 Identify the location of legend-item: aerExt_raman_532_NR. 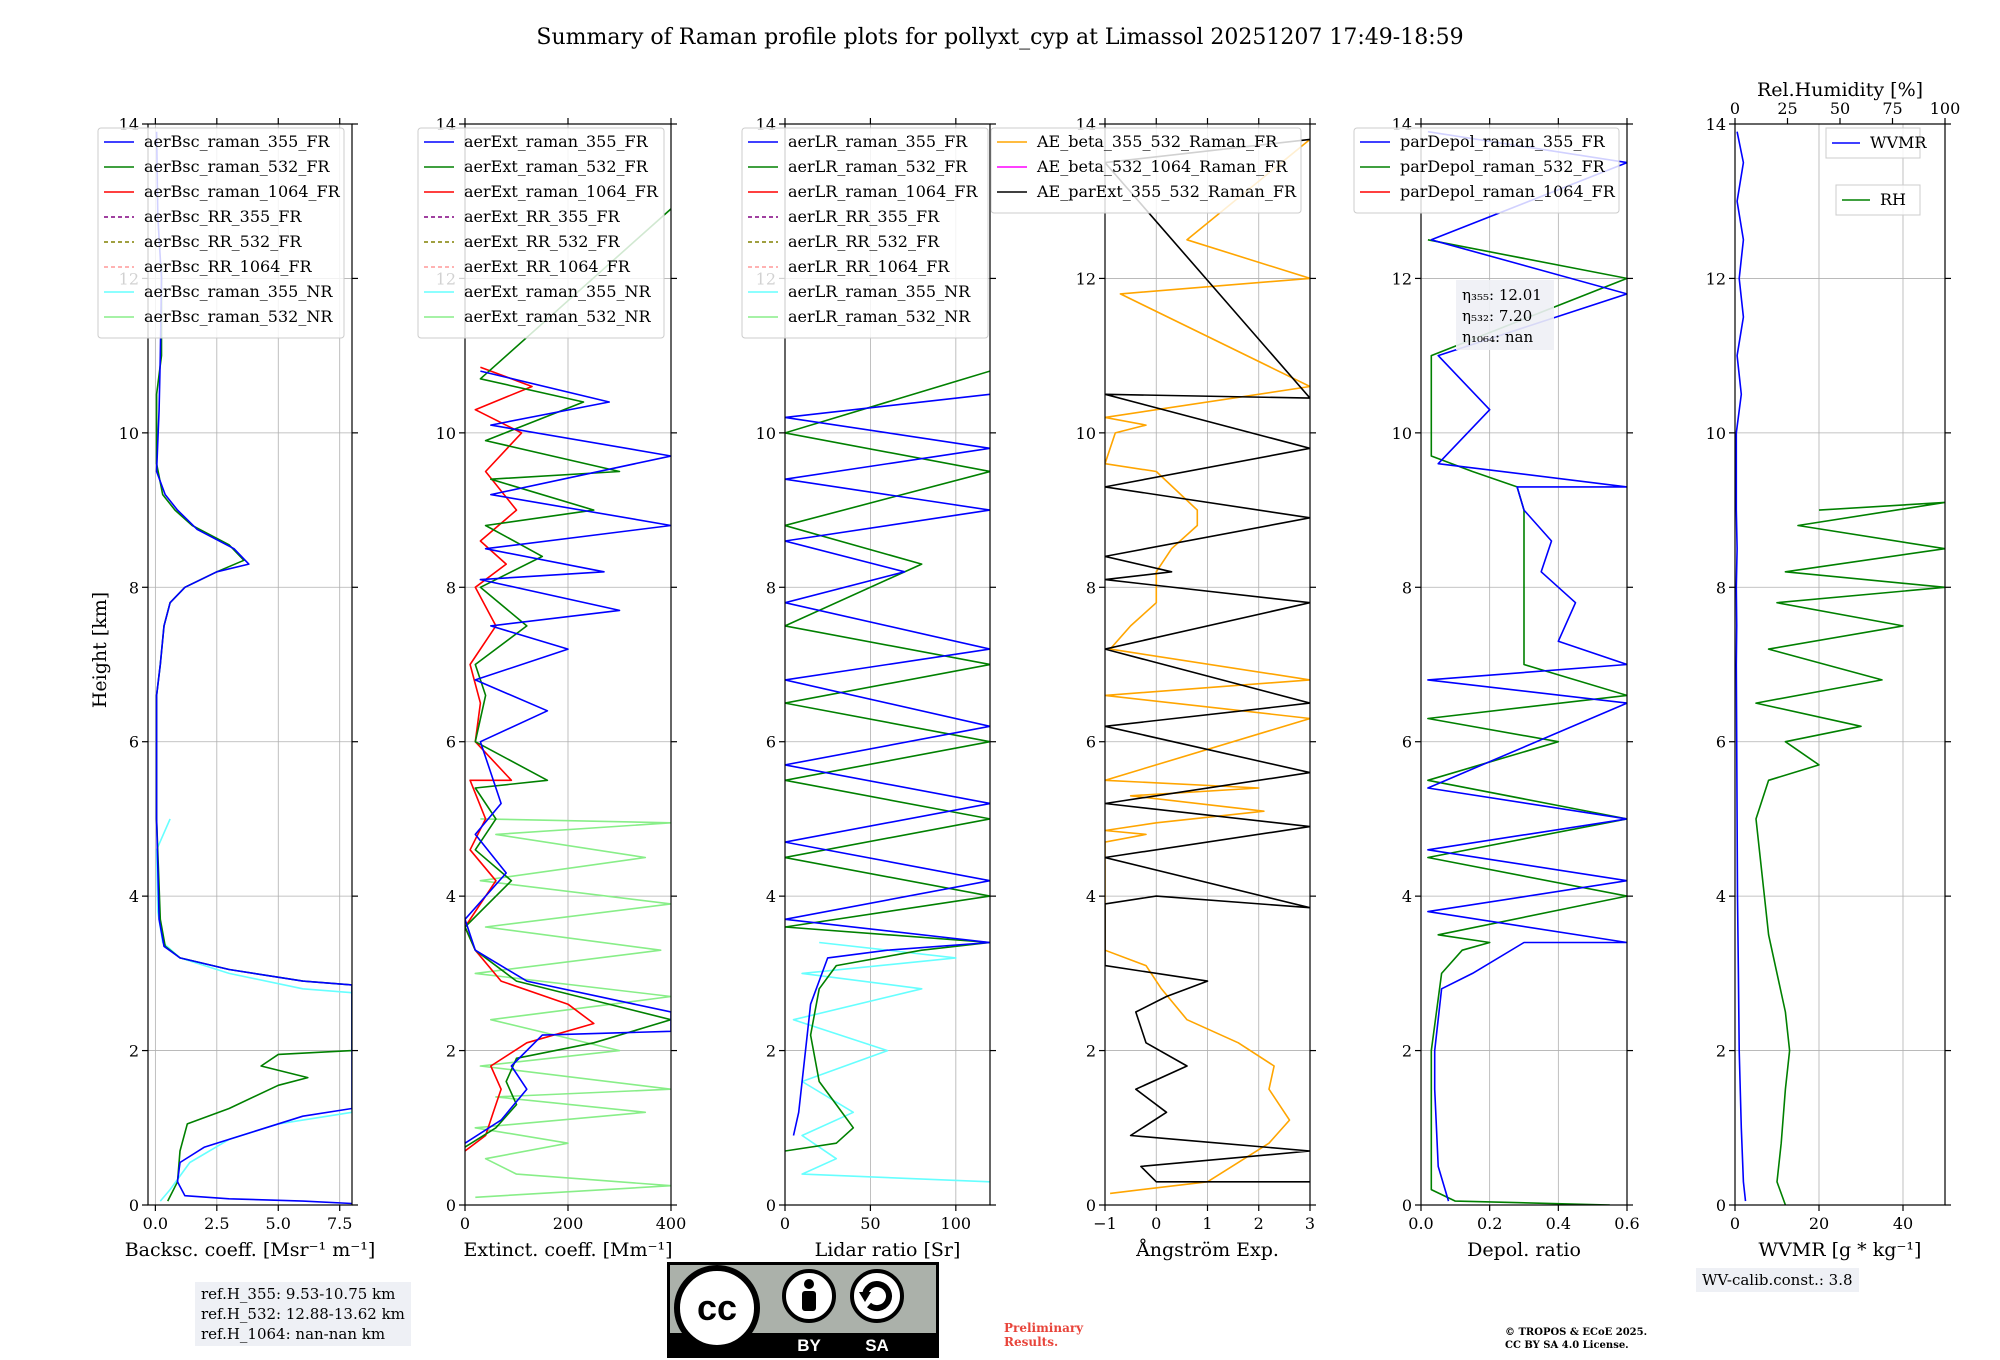
(558, 316).